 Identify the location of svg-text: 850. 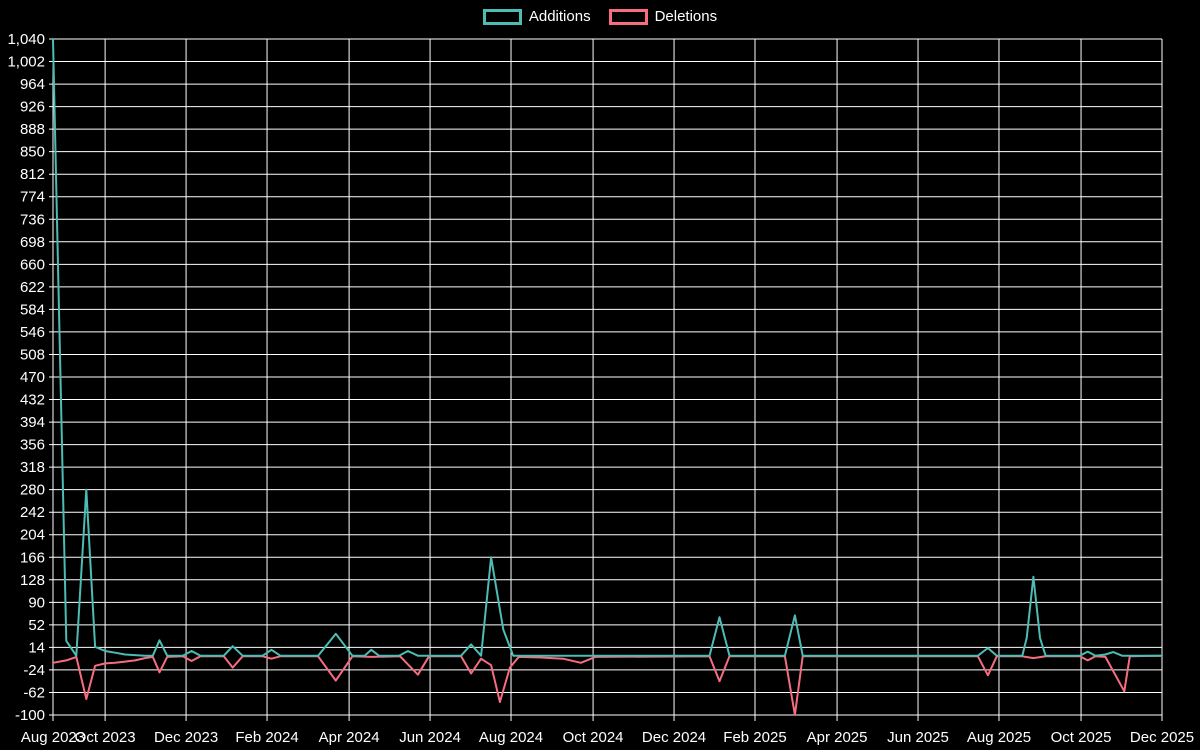
(32, 152).